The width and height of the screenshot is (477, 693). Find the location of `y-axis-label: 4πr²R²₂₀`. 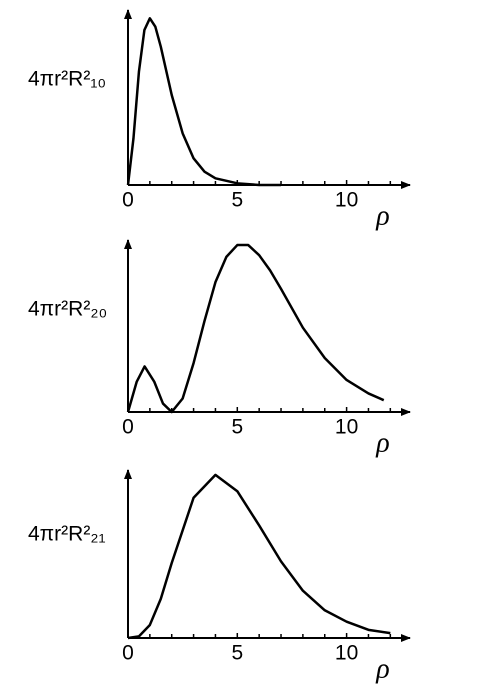

y-axis-label: 4πr²R²₂₀ is located at coordinates (67, 309).